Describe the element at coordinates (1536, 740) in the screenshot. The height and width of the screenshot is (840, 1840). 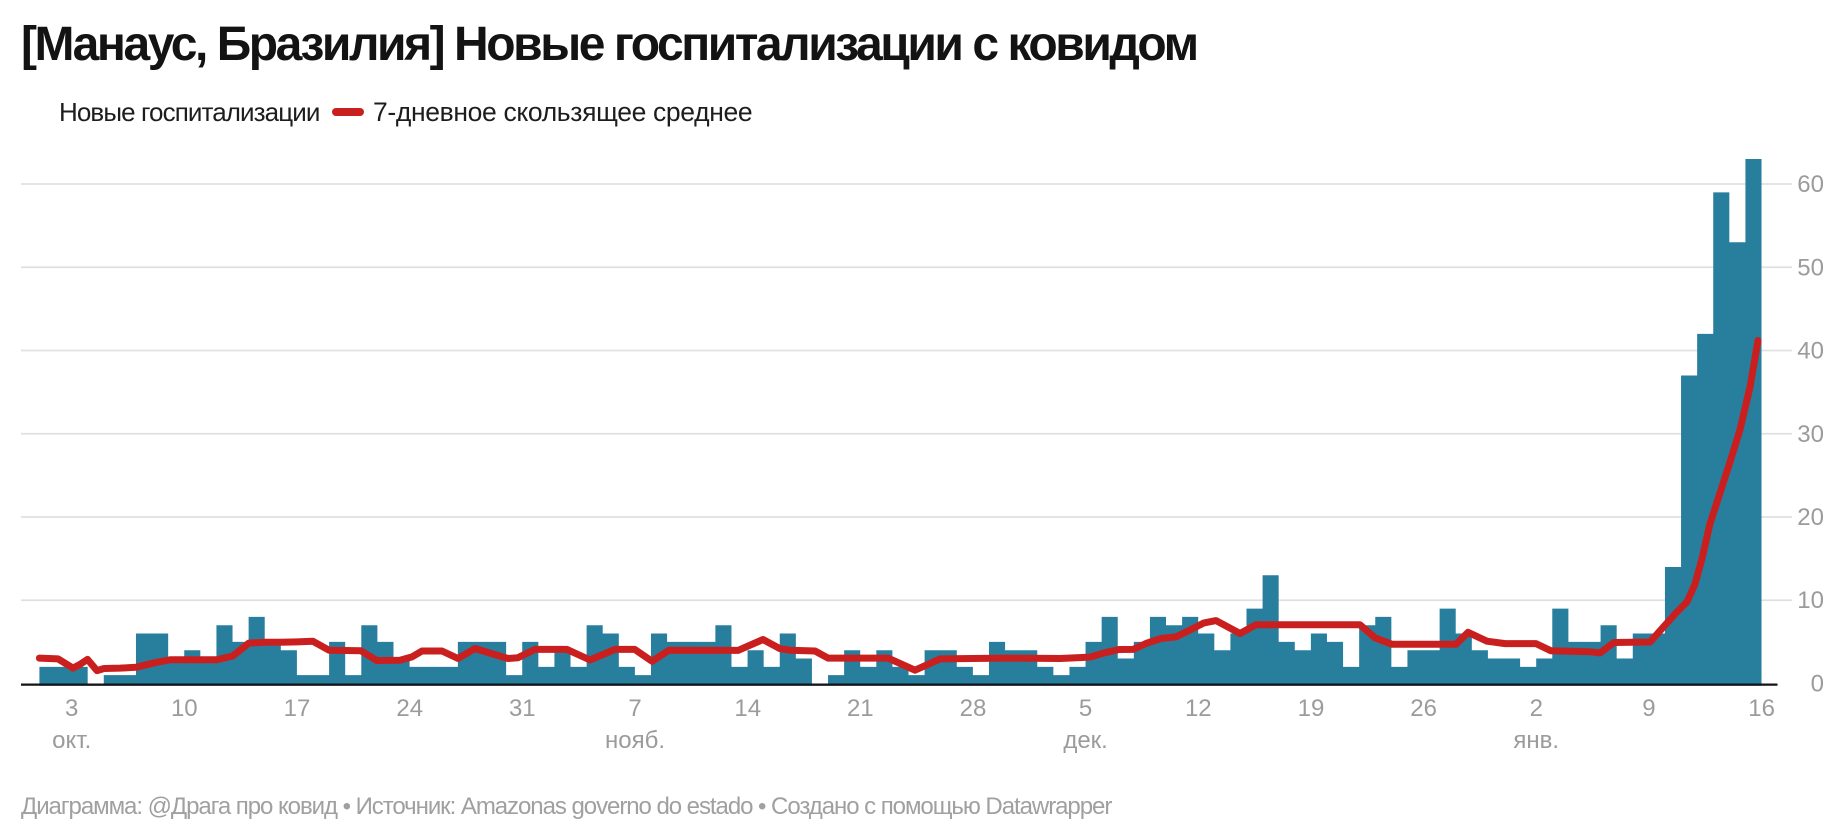
I see `svg-text: янв.` at that location.